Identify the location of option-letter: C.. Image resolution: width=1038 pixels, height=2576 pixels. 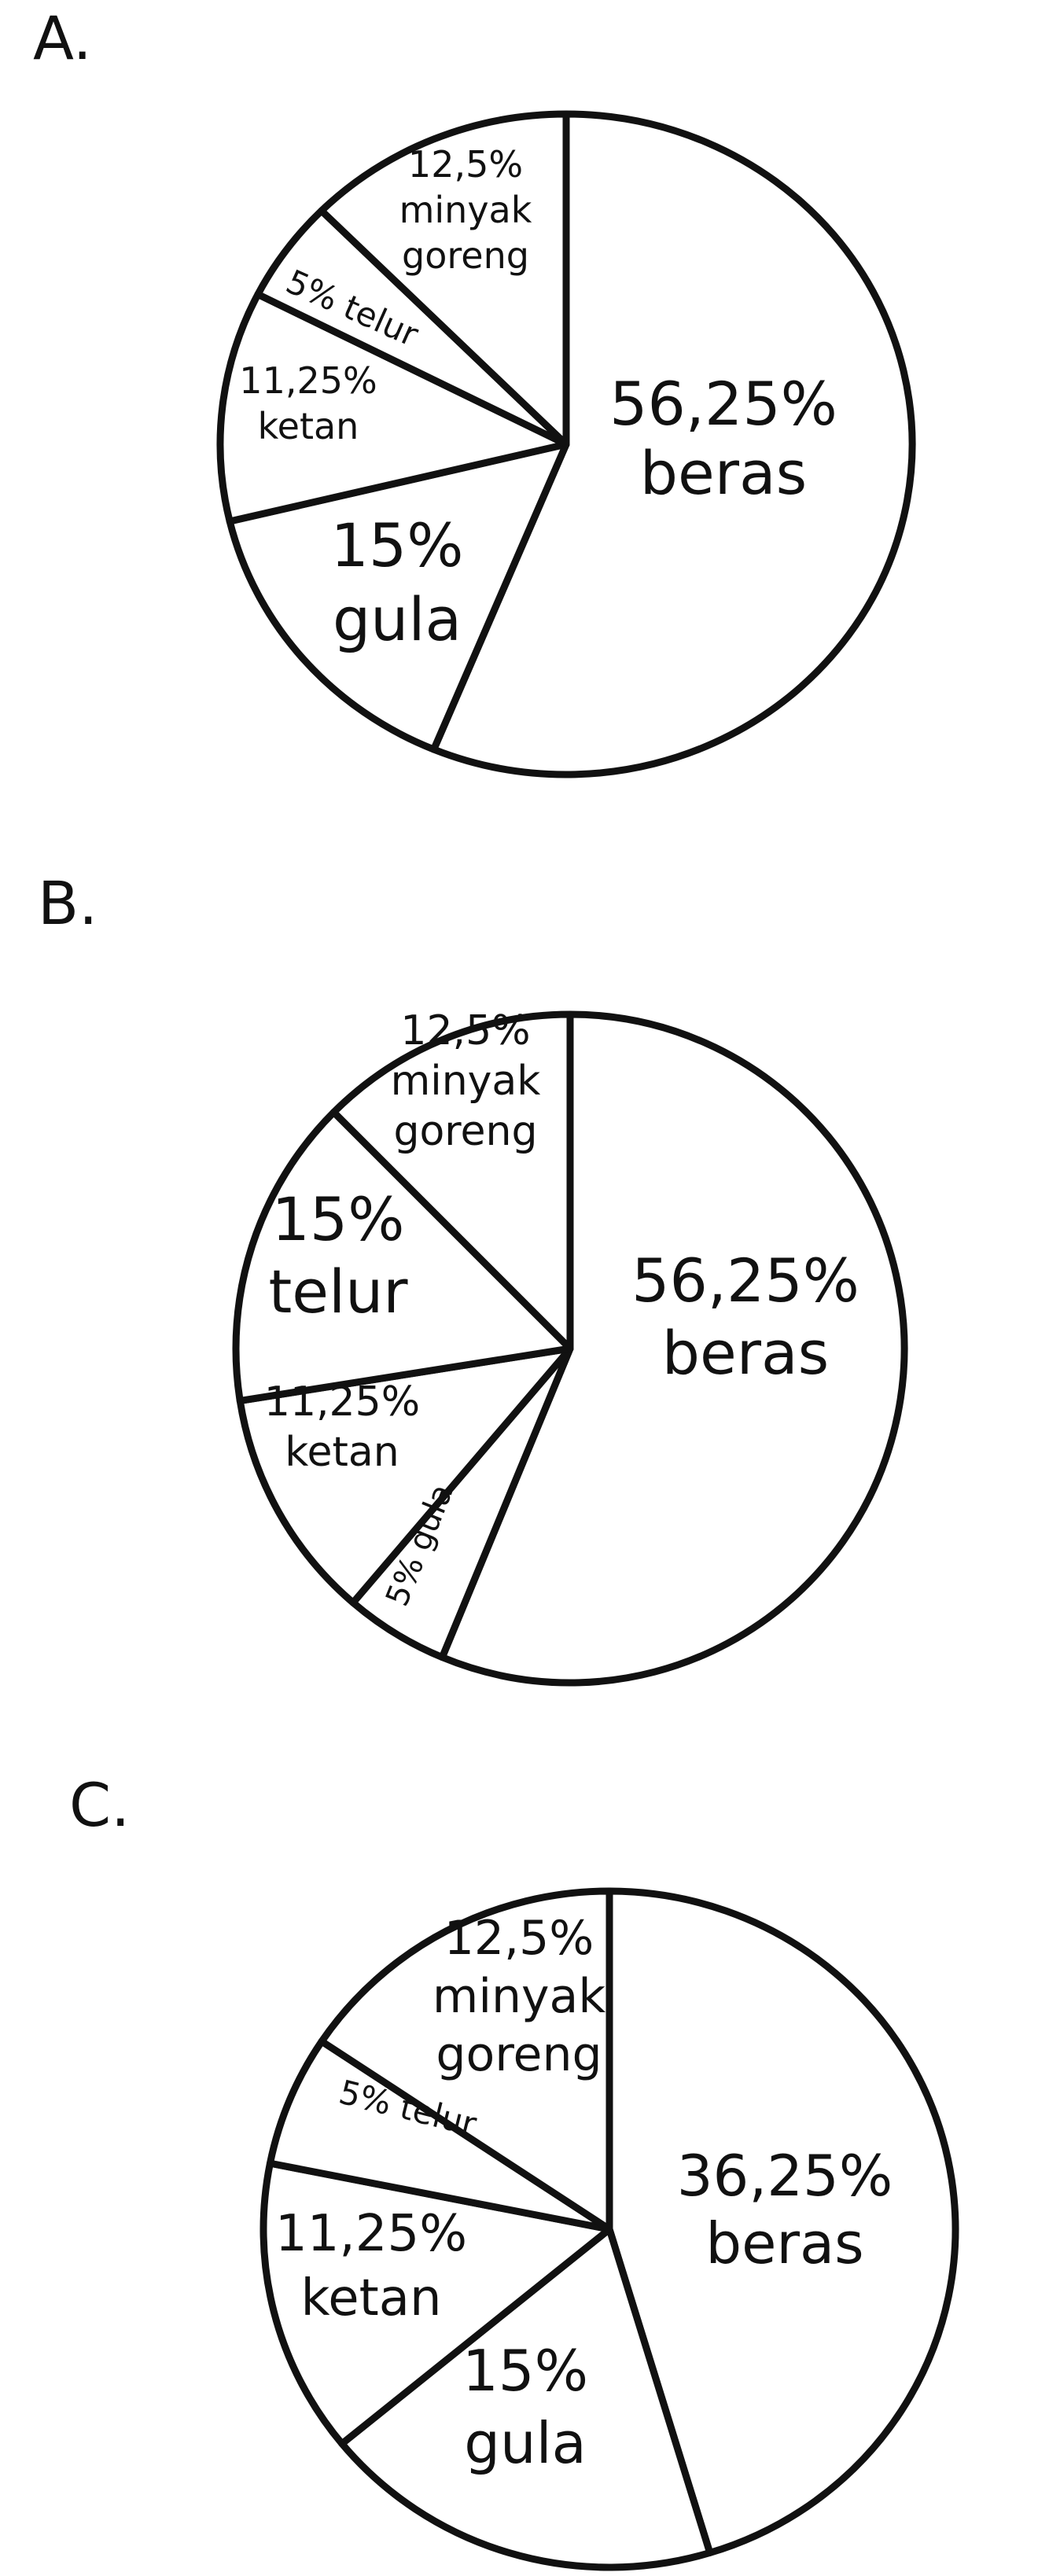
(100, 1805).